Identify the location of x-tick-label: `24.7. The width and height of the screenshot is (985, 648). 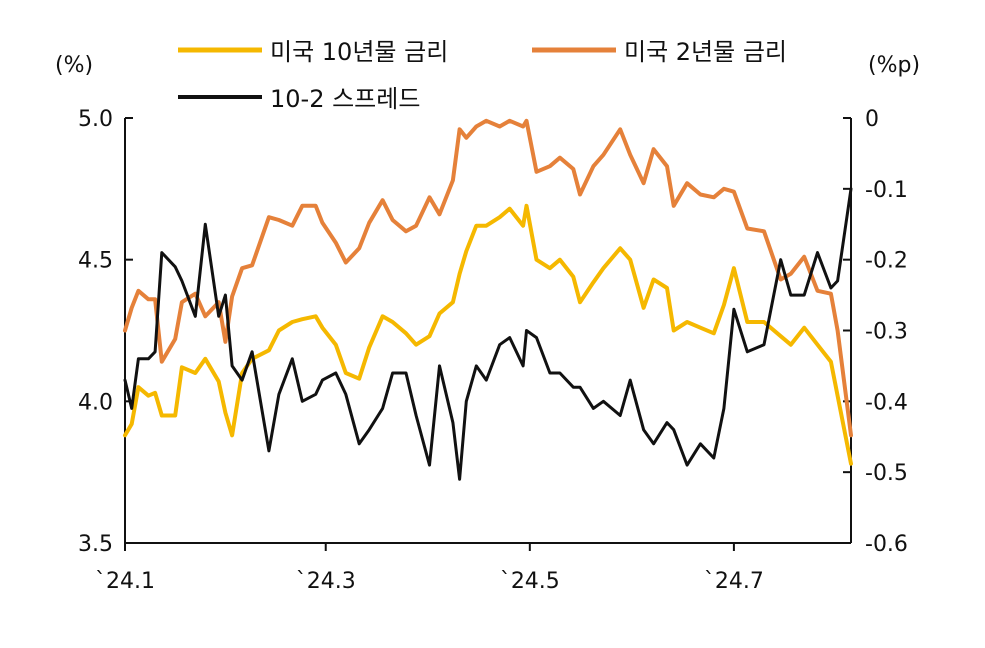
(734, 581).